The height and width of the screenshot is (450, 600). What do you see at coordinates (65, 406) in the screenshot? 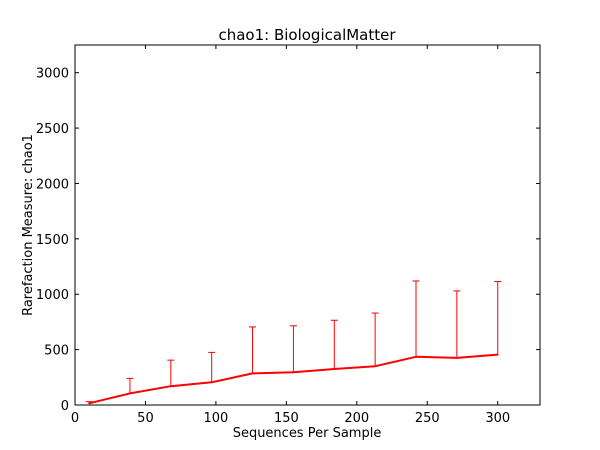
I see `y-tick-label: 0` at bounding box center [65, 406].